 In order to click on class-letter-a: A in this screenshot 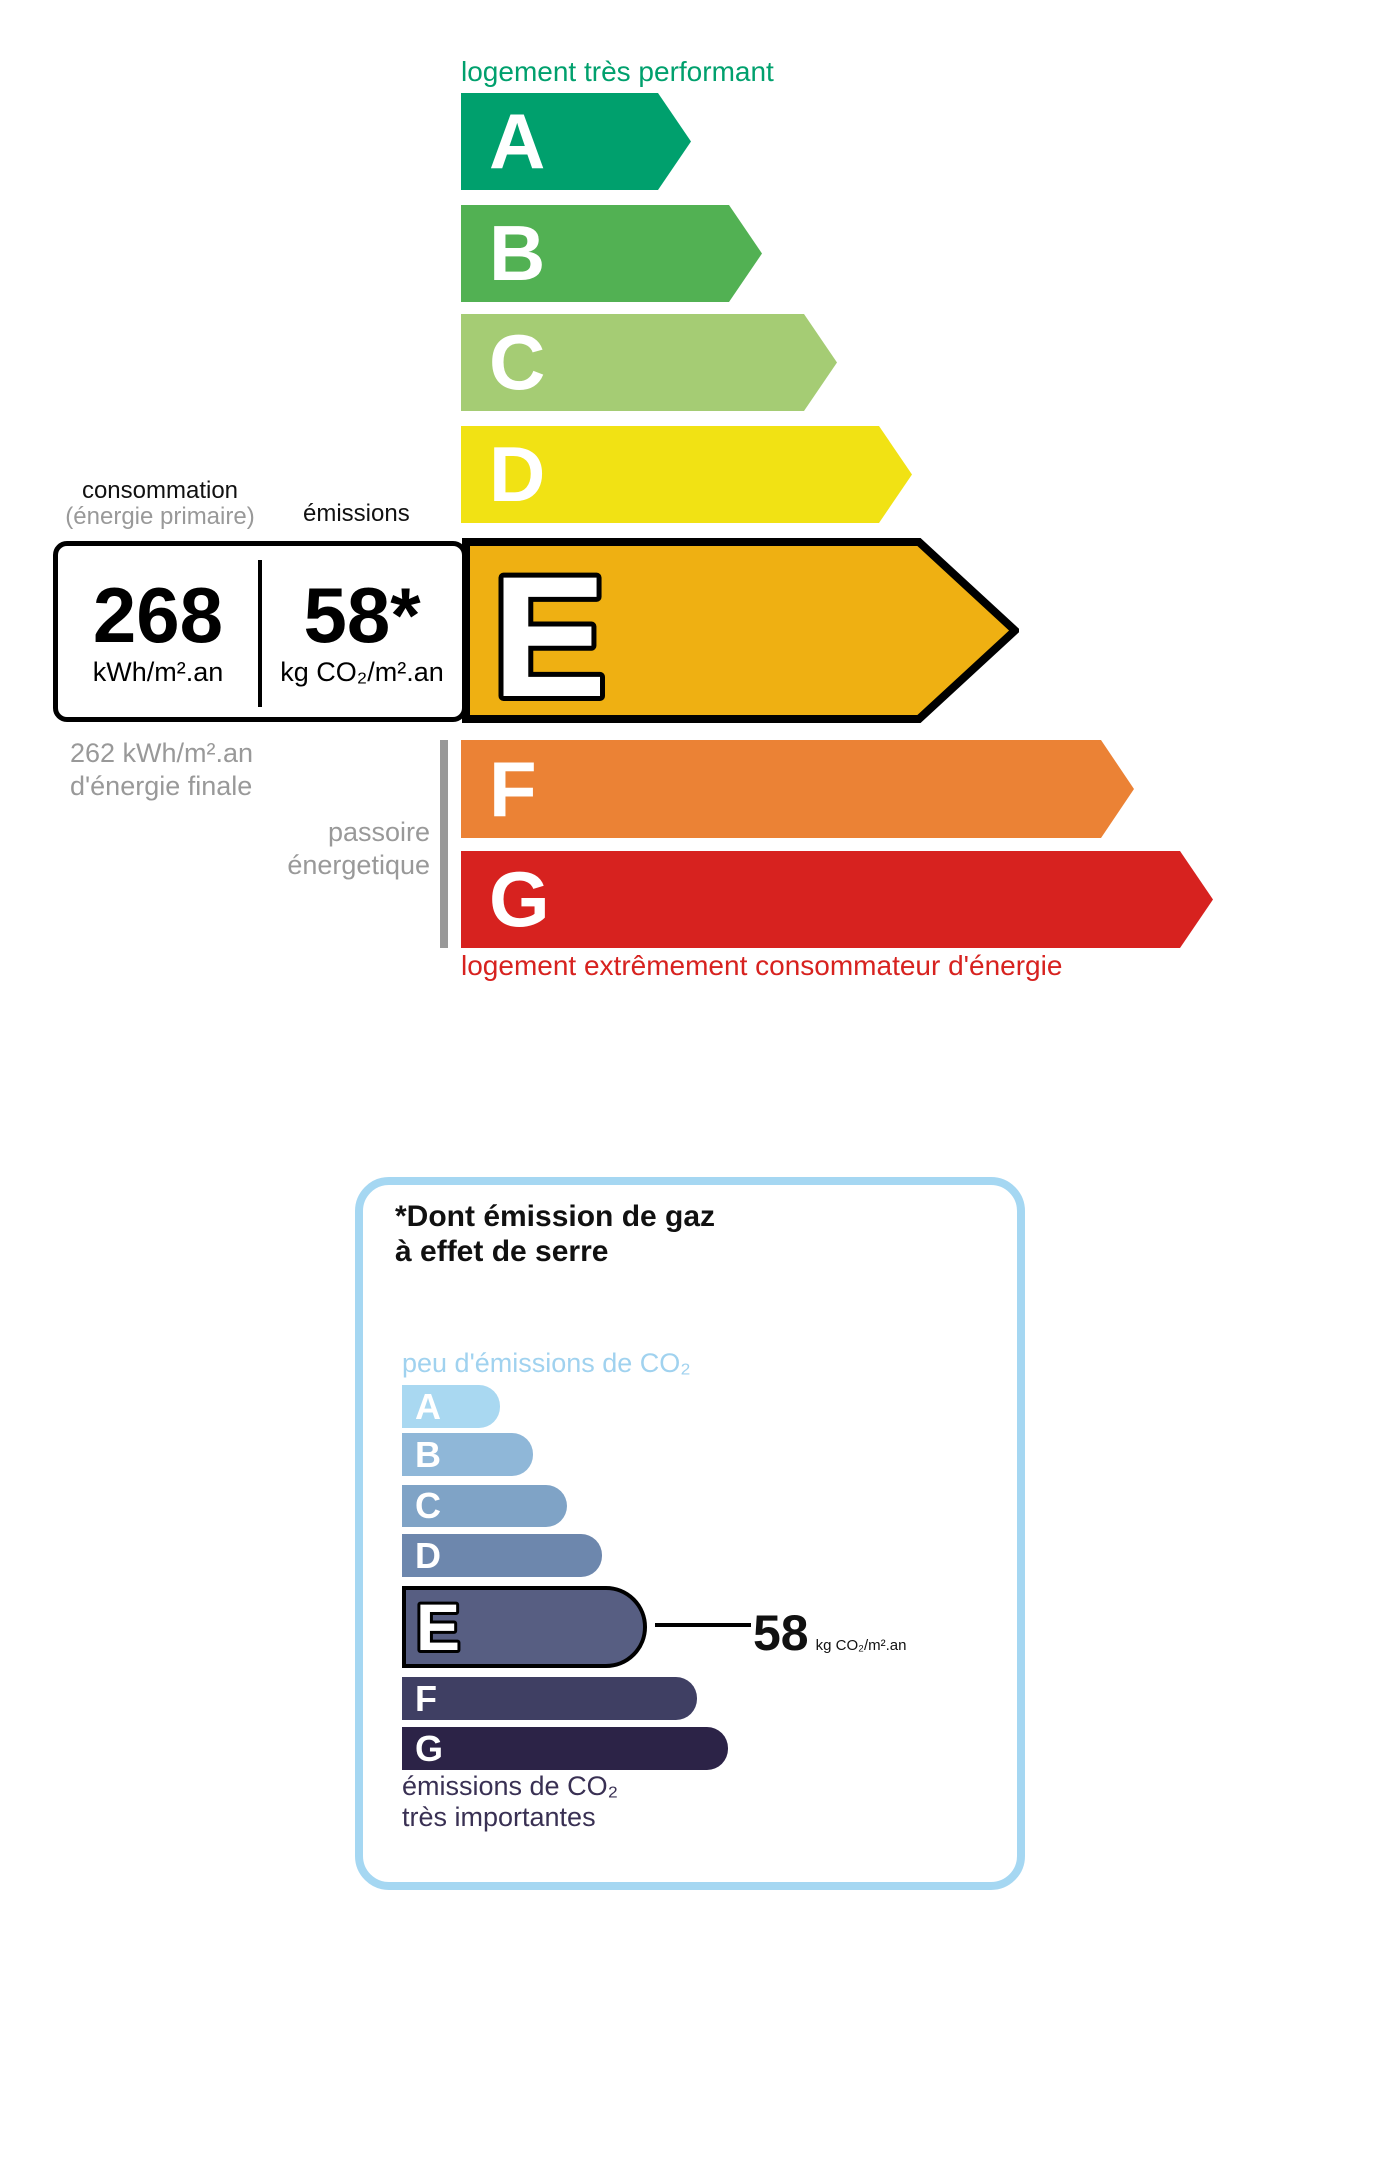, I will do `click(517, 141)`.